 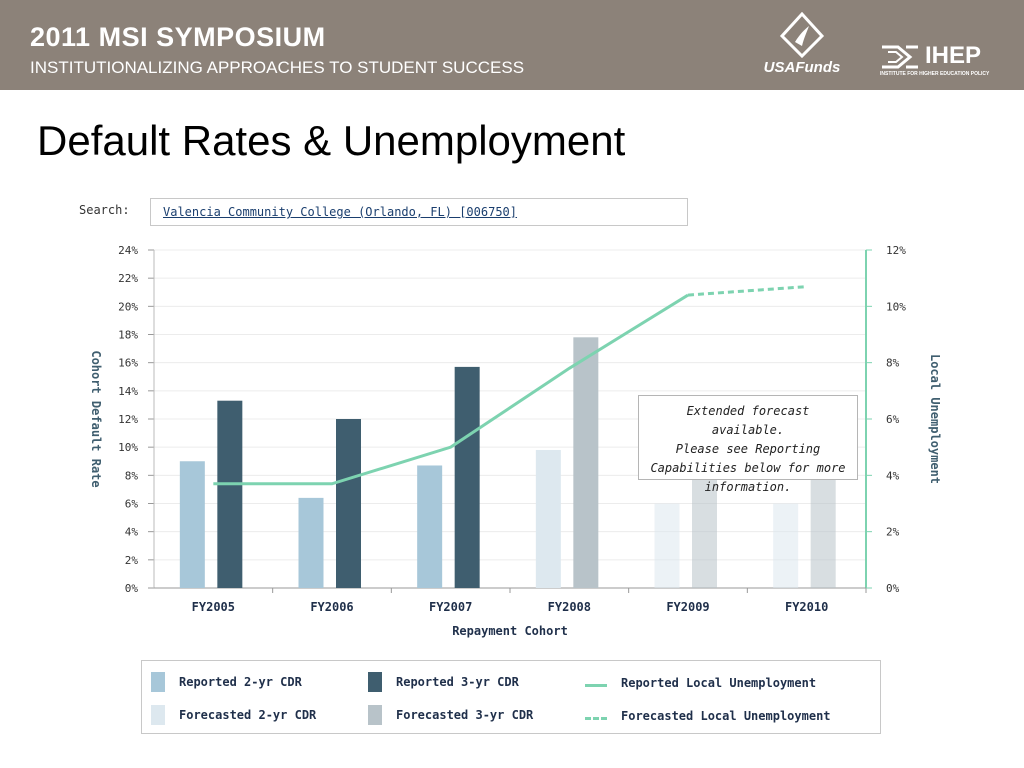 What do you see at coordinates (823, 530) in the screenshot?
I see `bar-forecasted-3-yr-cdr-fy2010` at bounding box center [823, 530].